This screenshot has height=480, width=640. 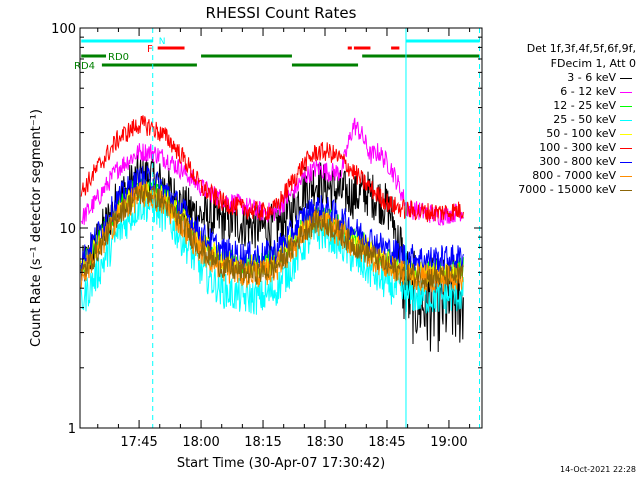 What do you see at coordinates (63, 29) in the screenshot?
I see `y-tick-label: 100` at bounding box center [63, 29].